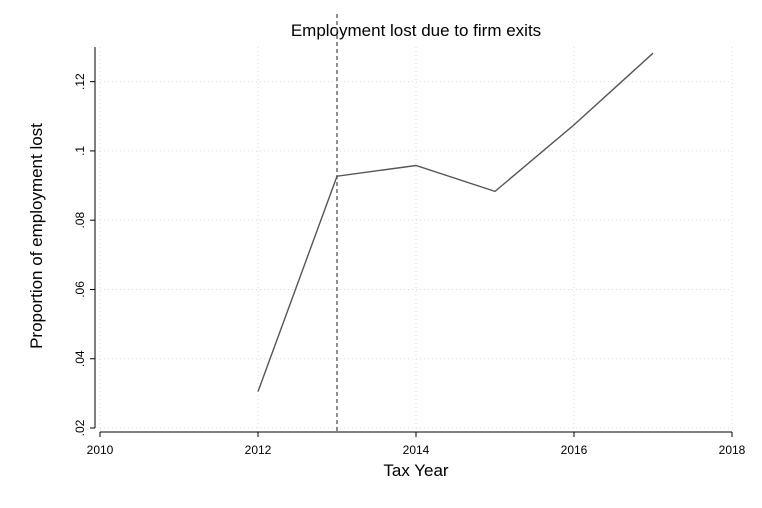 The width and height of the screenshot is (762, 508). What do you see at coordinates (416, 450) in the screenshot?
I see `x-tick-label: 2014` at bounding box center [416, 450].